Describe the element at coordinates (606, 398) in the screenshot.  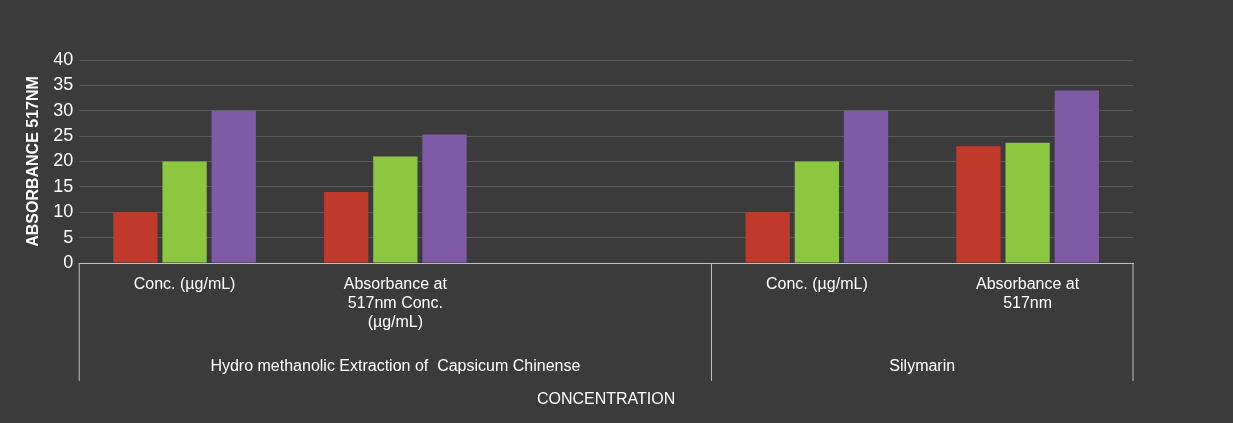
I see `x-axis-title: CONCENTRATION` at that location.